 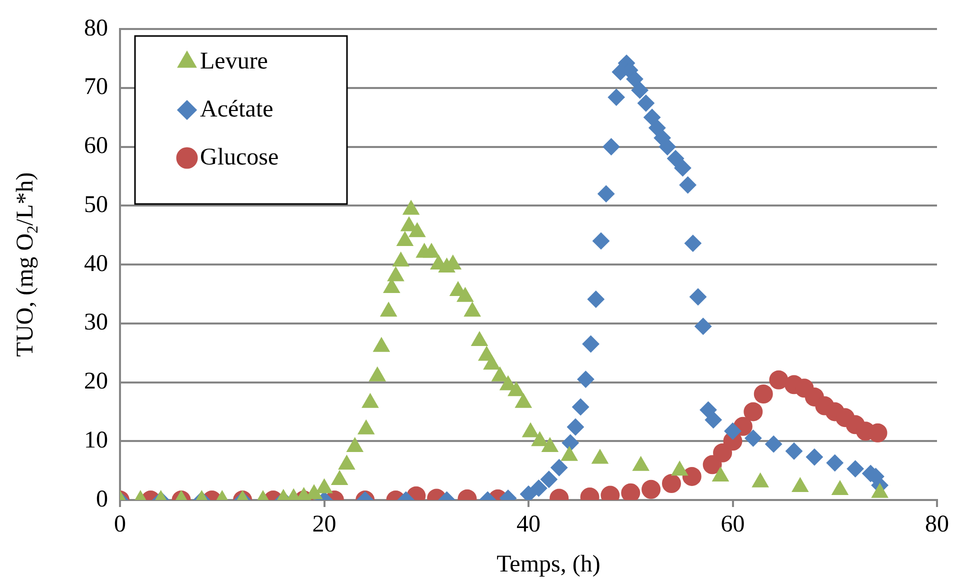 I want to click on x-tick-label: 0, so click(x=120, y=525).